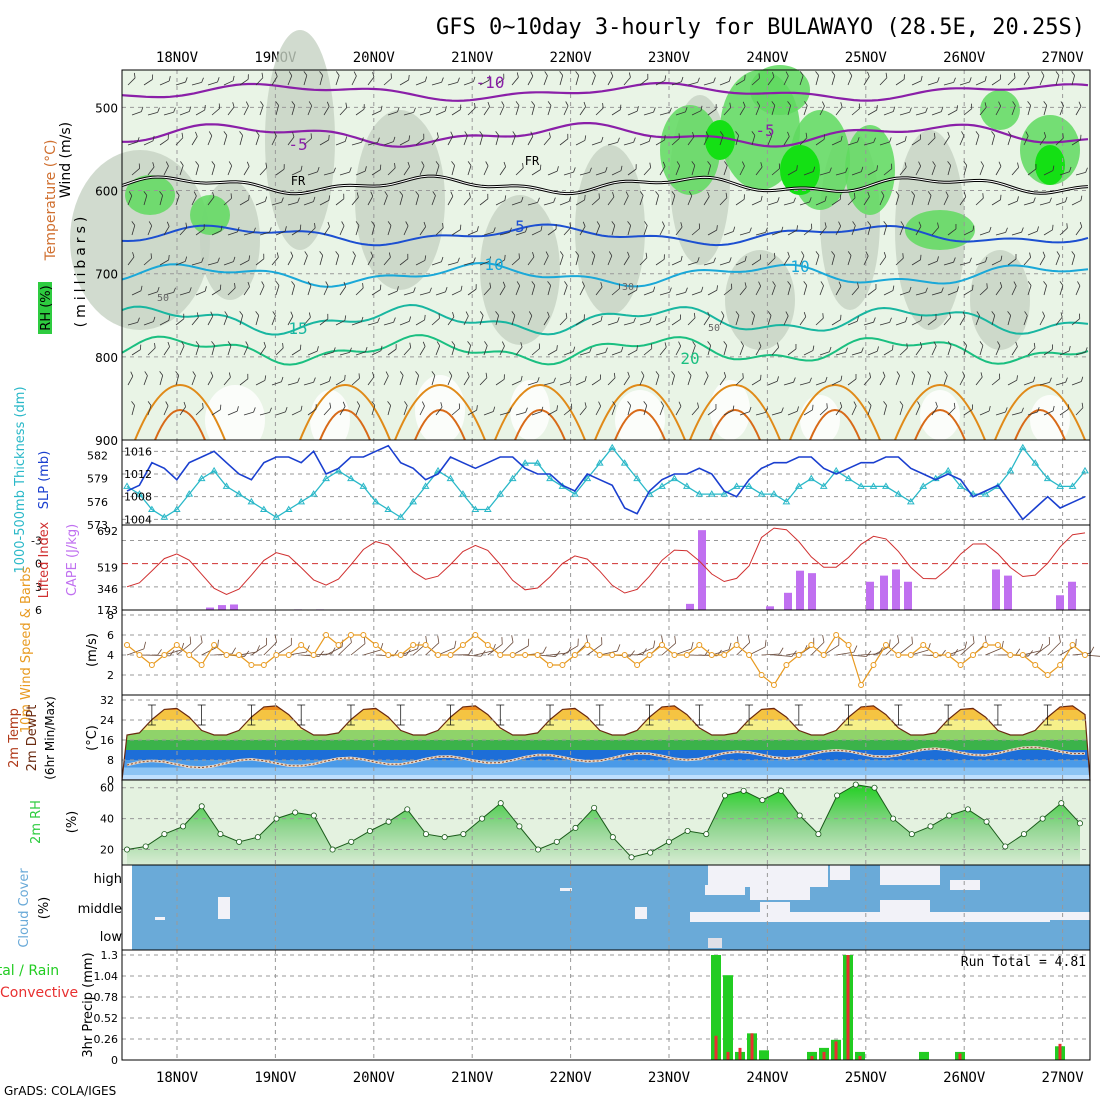 The width and height of the screenshot is (1100, 1100). Describe the element at coordinates (374, 58) in the screenshot. I see `top-date-label: 20NOV` at that location.